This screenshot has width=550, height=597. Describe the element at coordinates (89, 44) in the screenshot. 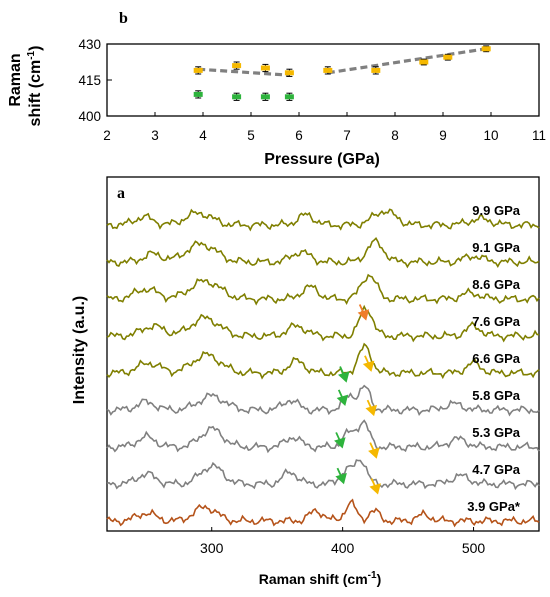

I see `b-ytick-label: 430` at that location.